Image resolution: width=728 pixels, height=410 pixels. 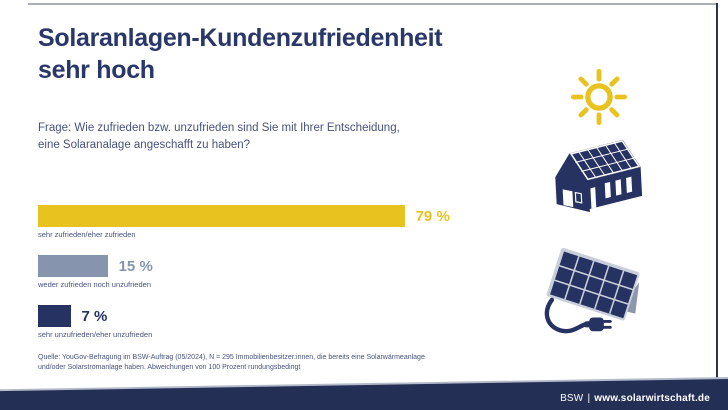 I want to click on top-border-line, so click(x=373, y=4).